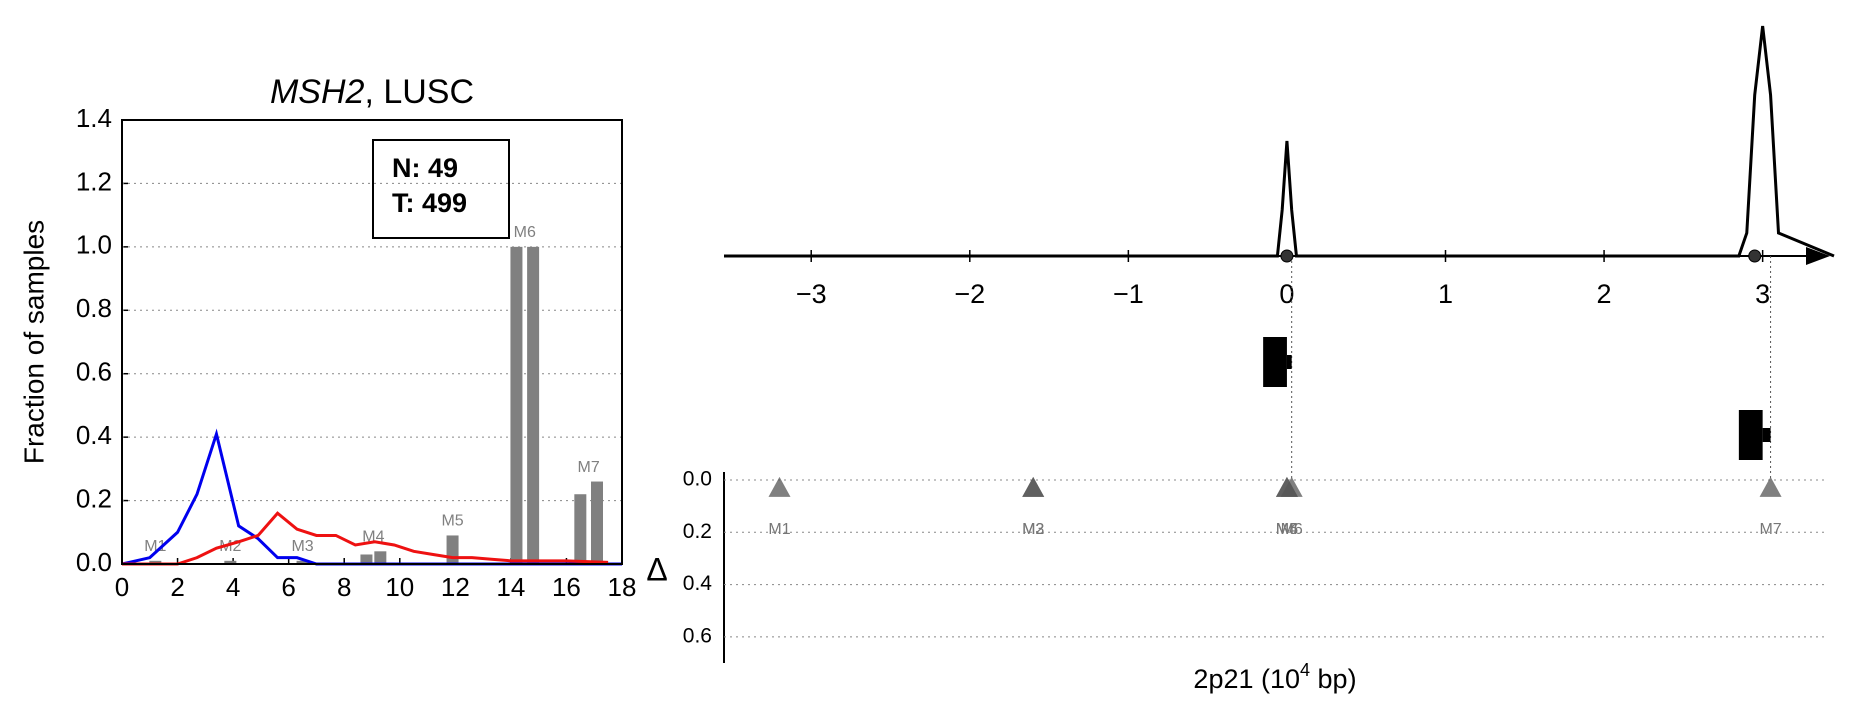 The height and width of the screenshot is (718, 1851). Describe the element at coordinates (525, 232) in the screenshot. I see `bar-group-label: M6` at that location.